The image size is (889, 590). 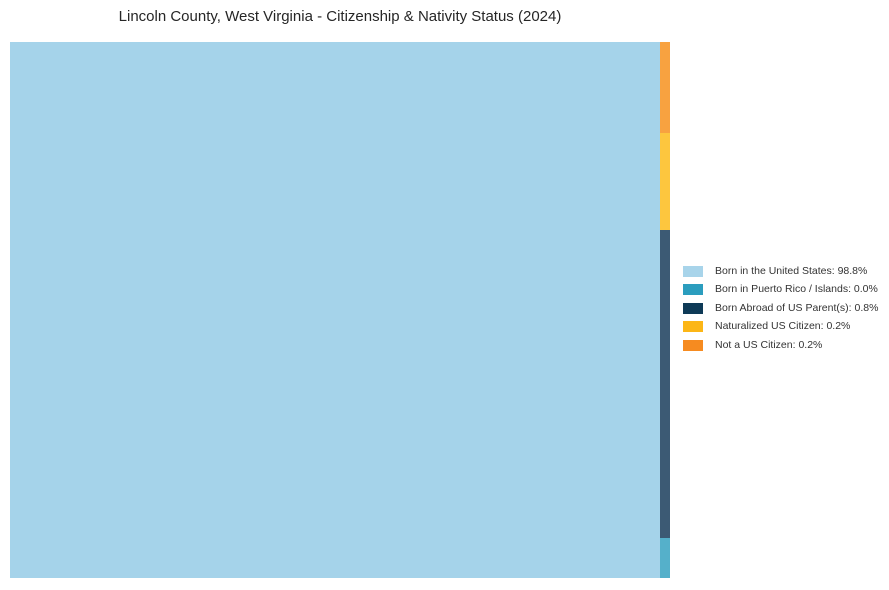 What do you see at coordinates (791, 271) in the screenshot?
I see `legend-label: Born in the United States: 98.8%` at bounding box center [791, 271].